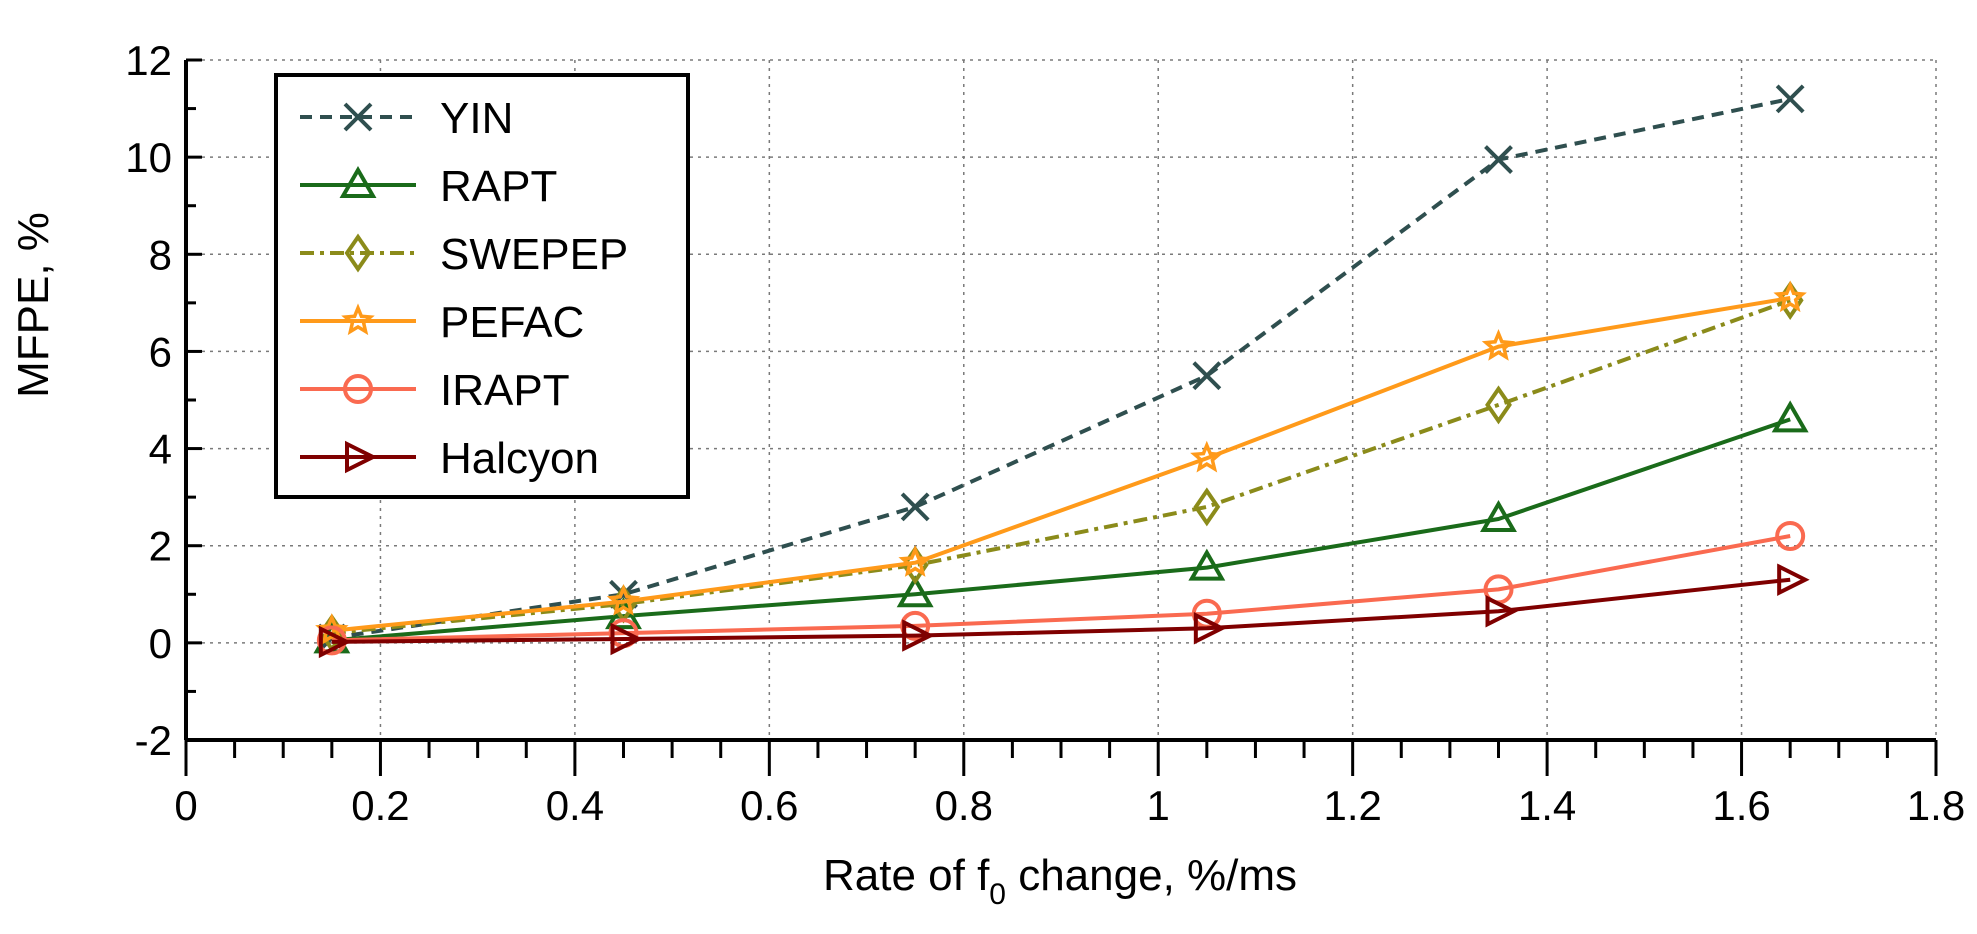 The width and height of the screenshot is (1977, 934). Describe the element at coordinates (964, 805) in the screenshot. I see `x-tick-label: 0.8` at that location.